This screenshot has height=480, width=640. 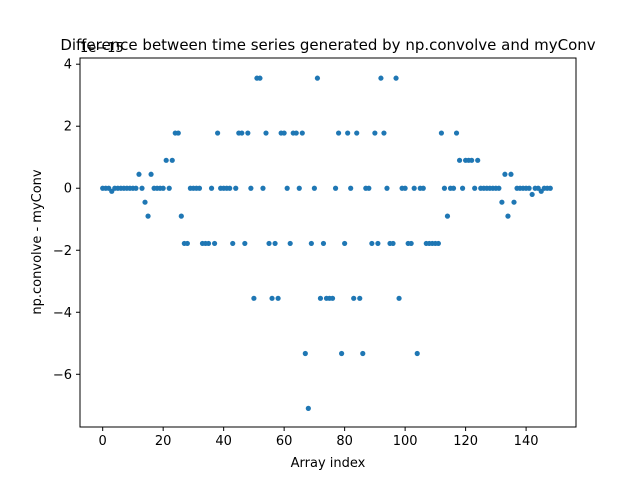 I want to click on x-tick-label: 100, so click(x=405, y=441).